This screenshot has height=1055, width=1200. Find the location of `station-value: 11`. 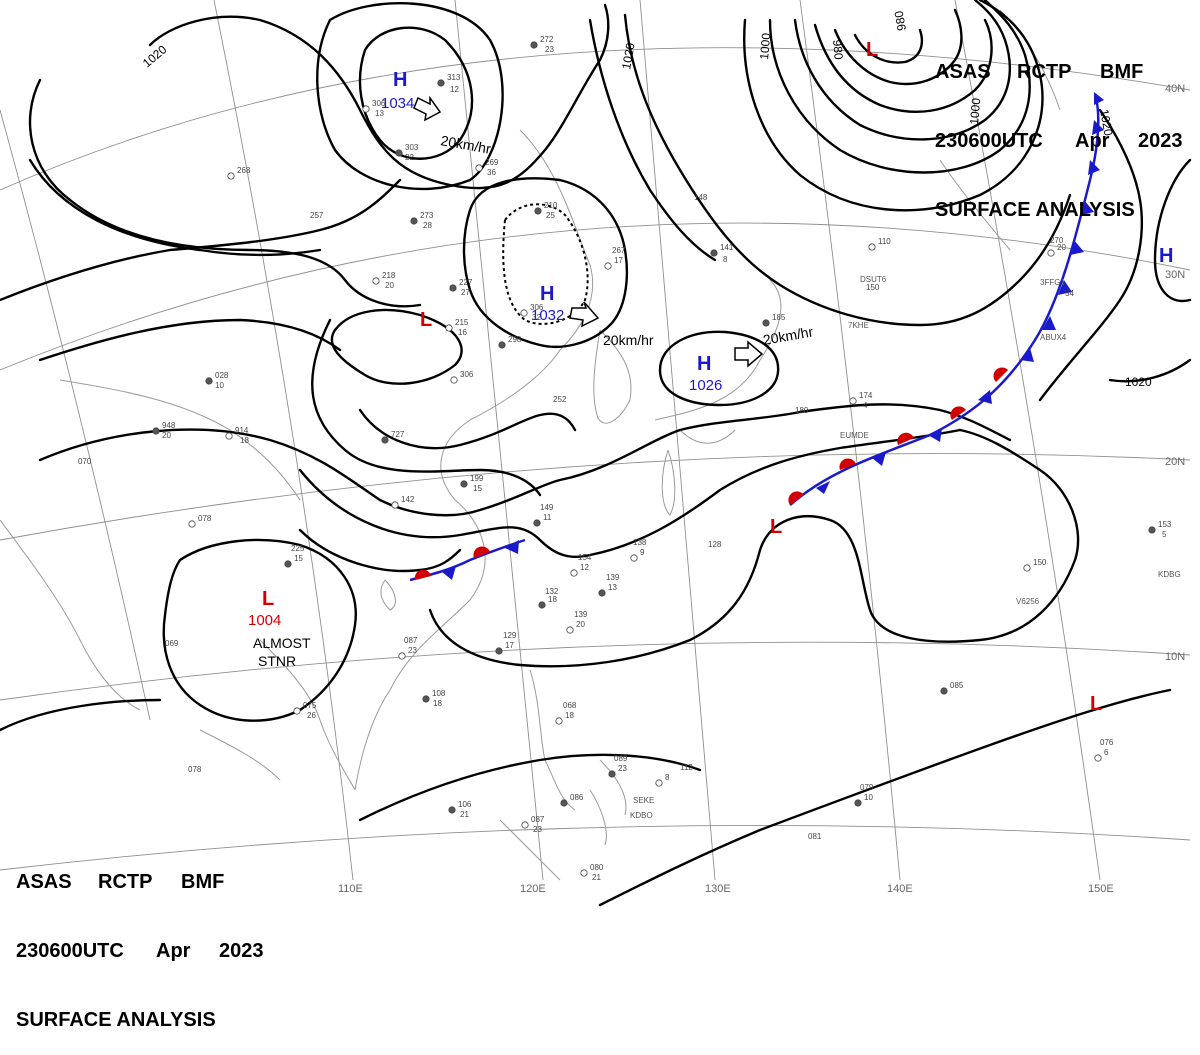

station-value: 11 is located at coordinates (547, 517).